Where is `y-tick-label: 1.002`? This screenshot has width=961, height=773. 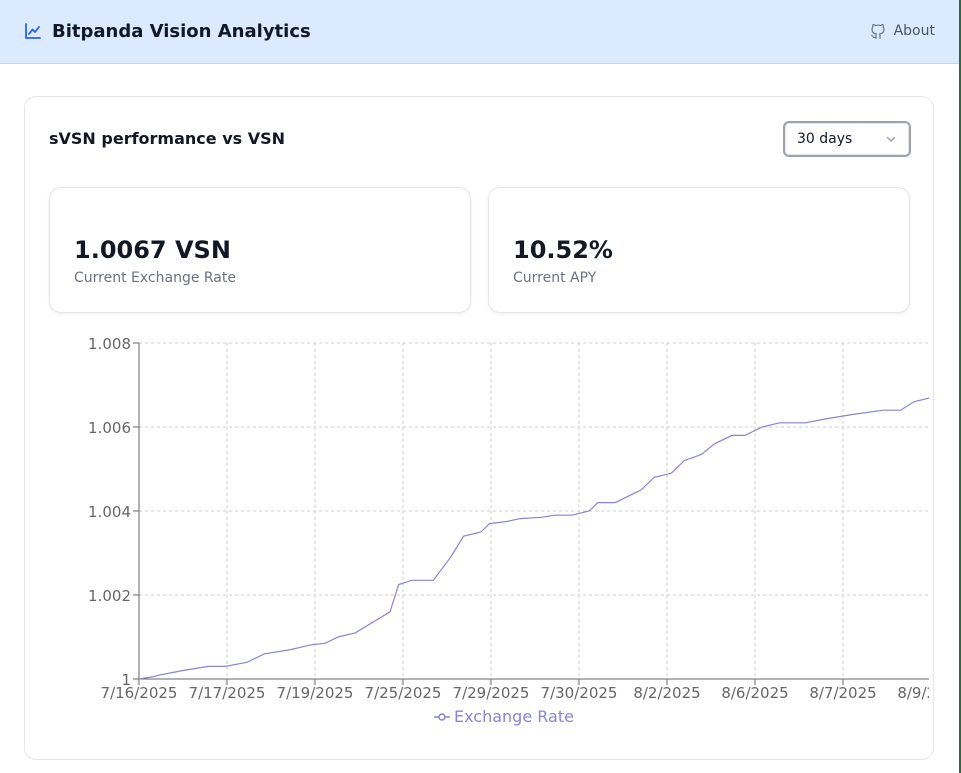
y-tick-label: 1.002 is located at coordinates (109, 596).